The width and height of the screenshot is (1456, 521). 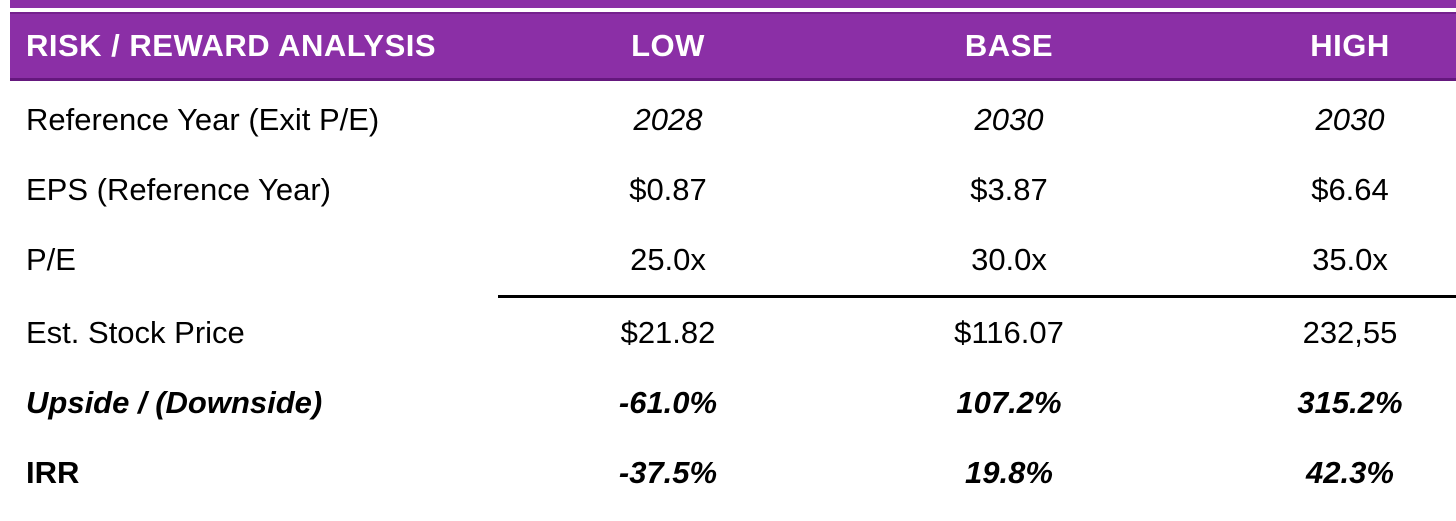 I want to click on row-label: IRR, so click(x=53, y=472).